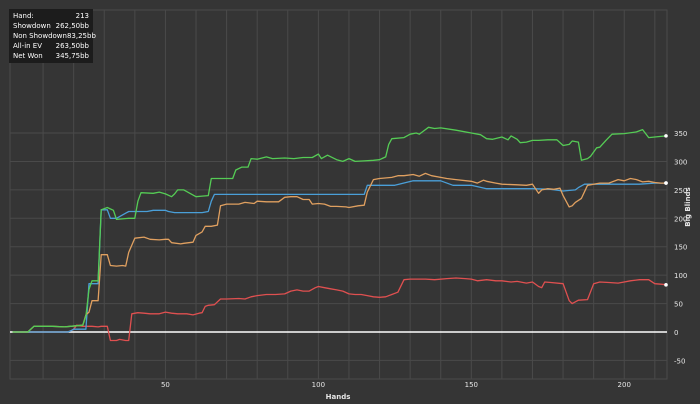 This screenshot has height=404, width=700. What do you see at coordinates (688, 206) in the screenshot?
I see `y-axis-title: Big Blinds` at bounding box center [688, 206].